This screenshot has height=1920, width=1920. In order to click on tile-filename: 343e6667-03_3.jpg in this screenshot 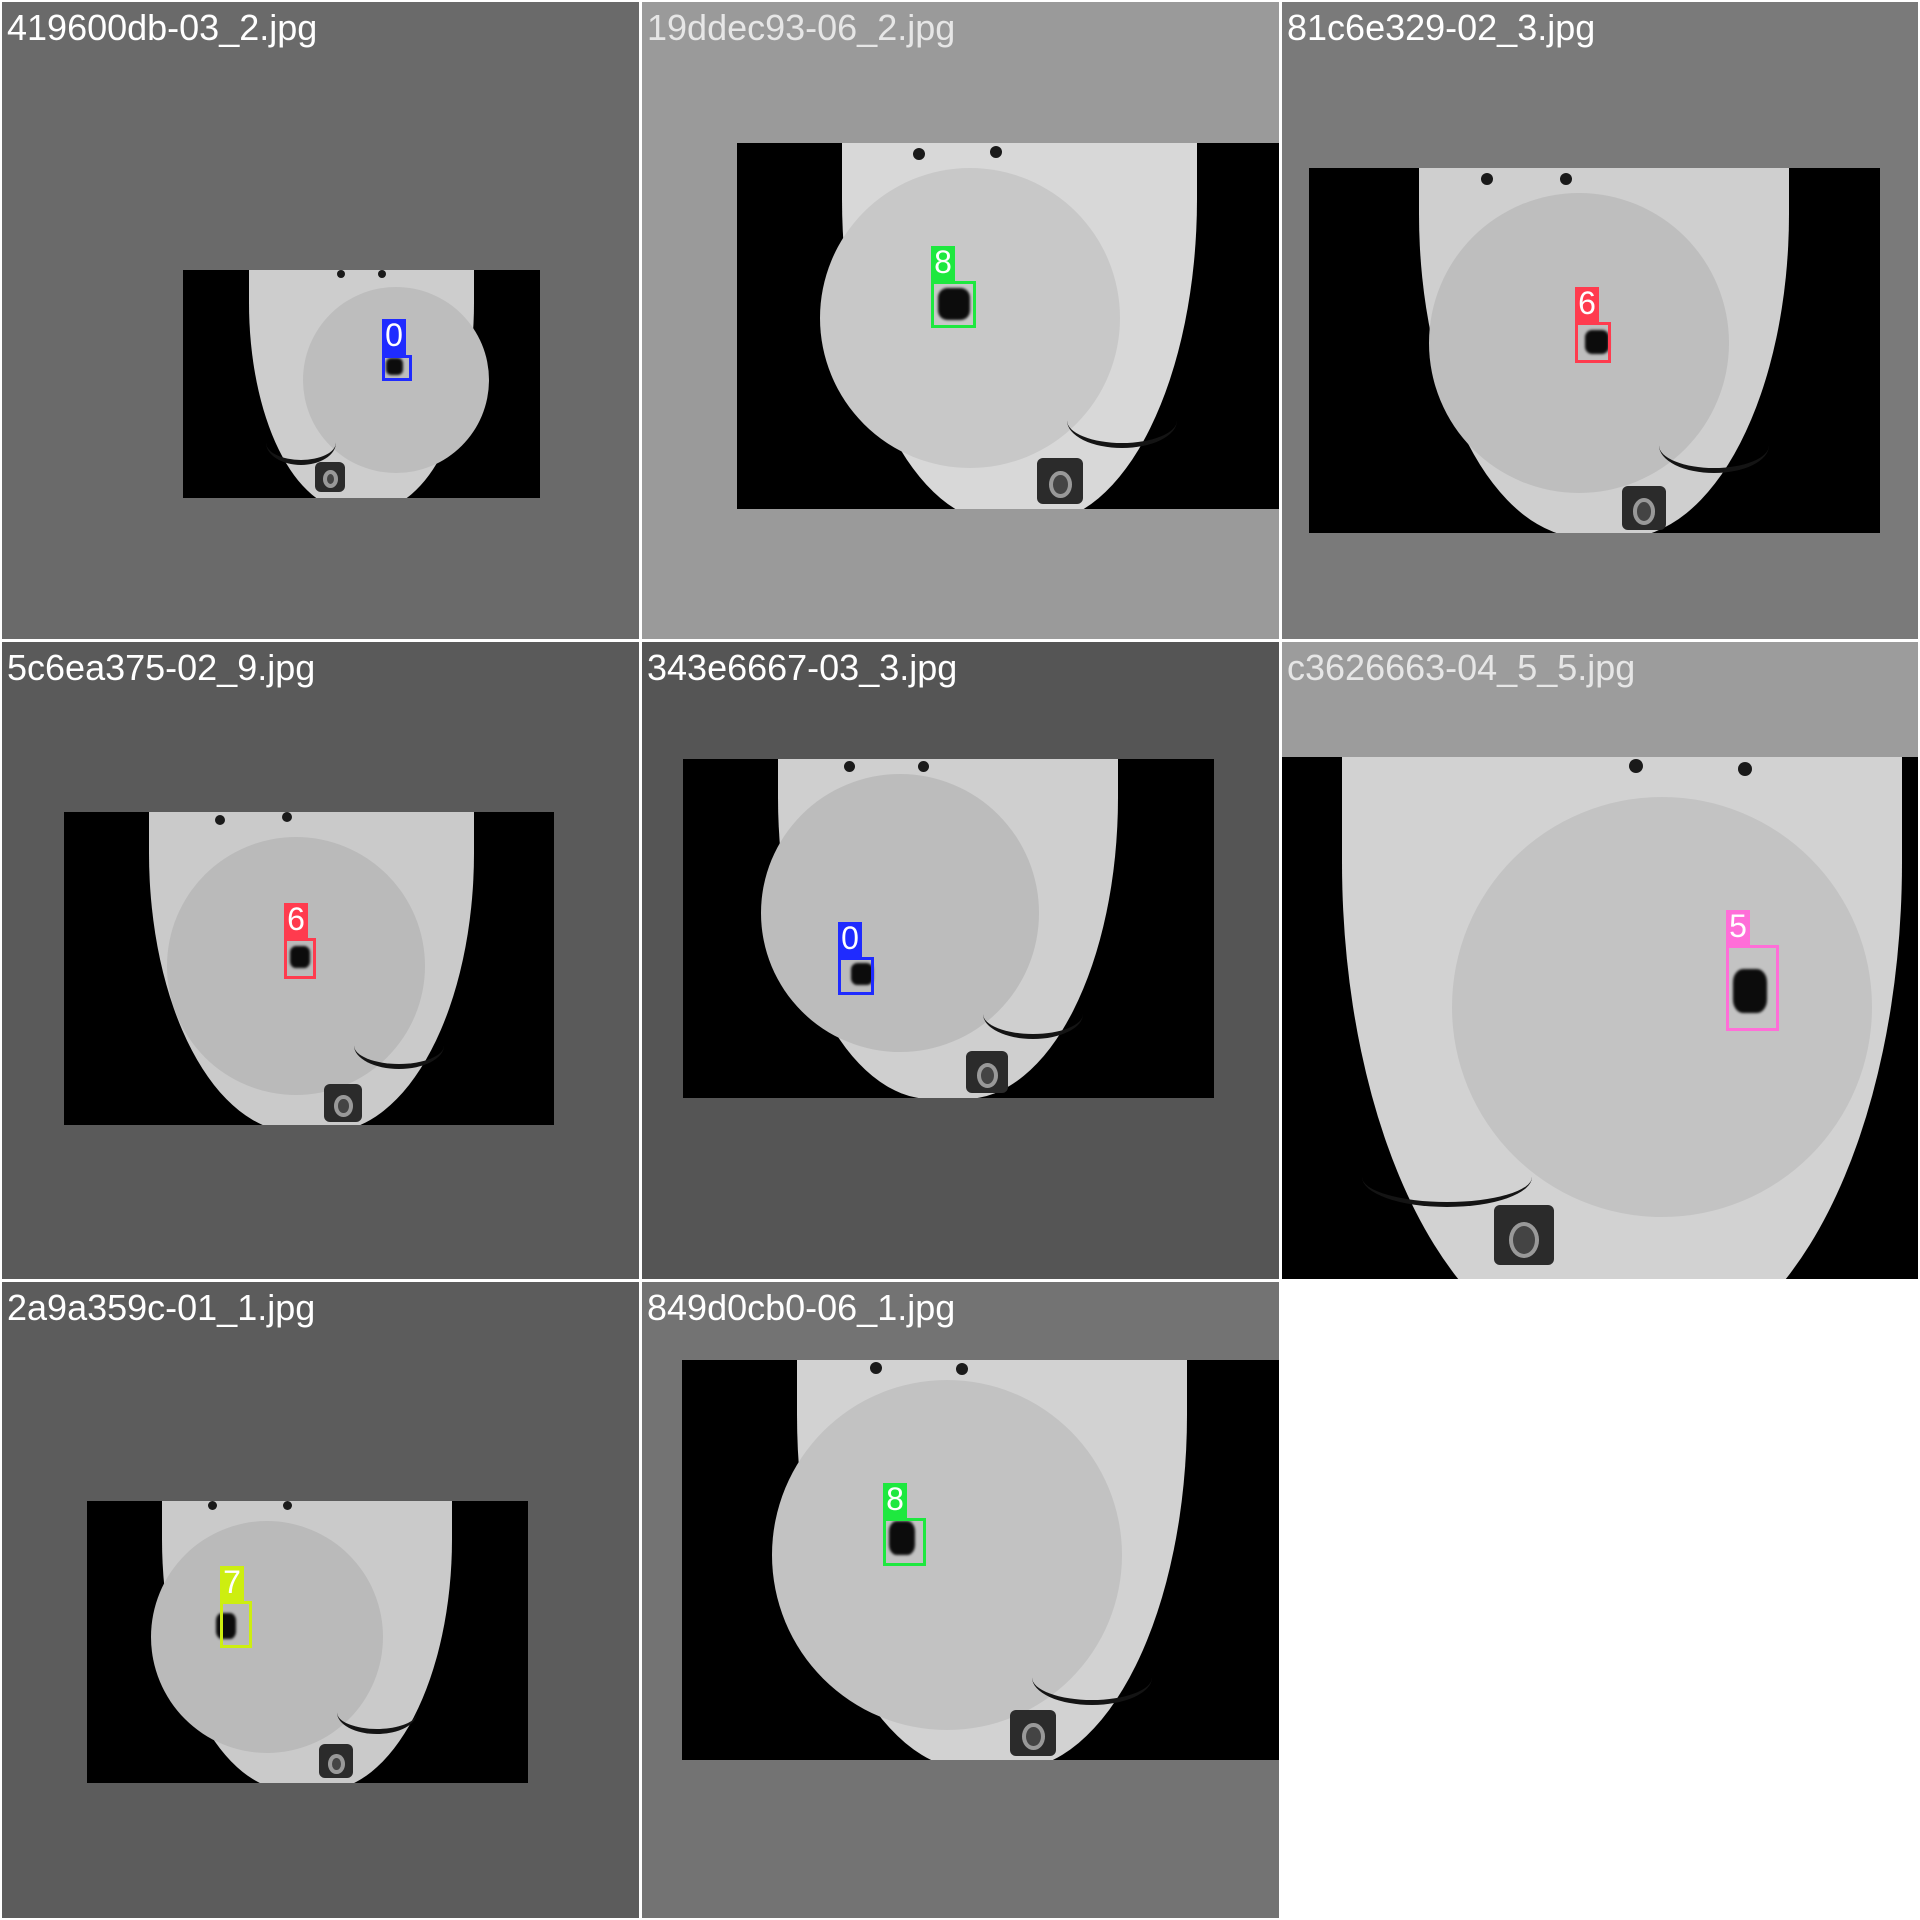, I will do `click(802, 667)`.